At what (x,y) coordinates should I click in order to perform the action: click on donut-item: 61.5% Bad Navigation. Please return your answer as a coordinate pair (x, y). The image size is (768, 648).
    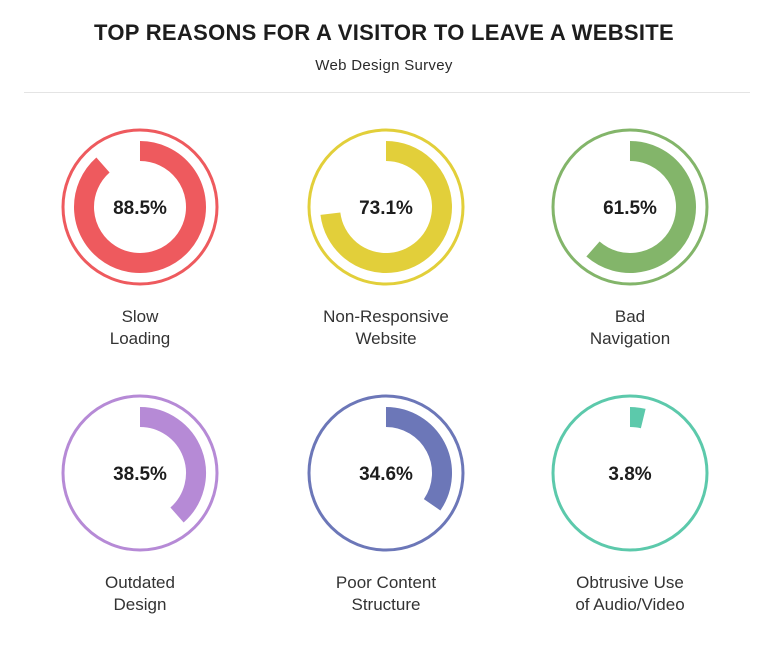
    Looking at the image, I should click on (630, 238).